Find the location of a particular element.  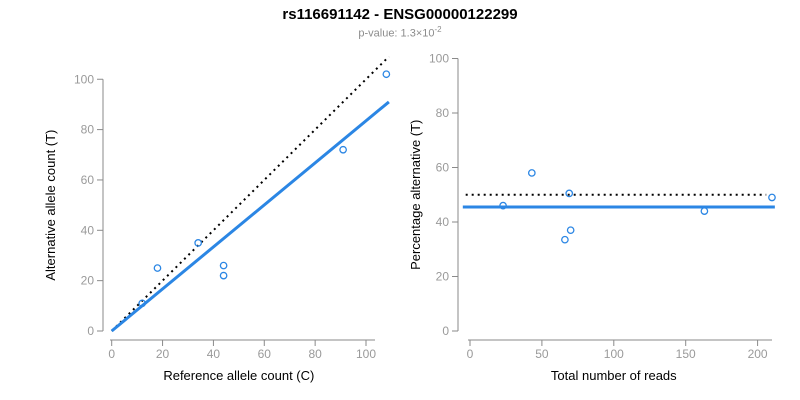

right-y-tick-label: 20 is located at coordinates (443, 277).